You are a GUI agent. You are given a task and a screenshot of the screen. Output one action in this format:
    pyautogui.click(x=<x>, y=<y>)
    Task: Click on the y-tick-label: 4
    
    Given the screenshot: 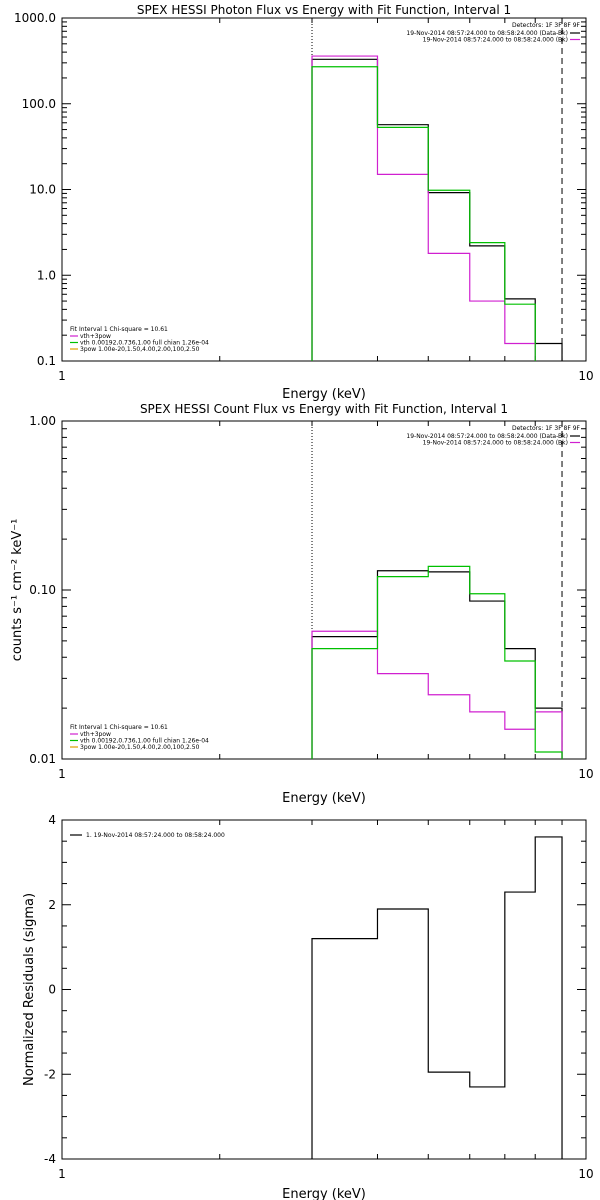 What is the action you would take?
    pyautogui.click(x=52, y=820)
    